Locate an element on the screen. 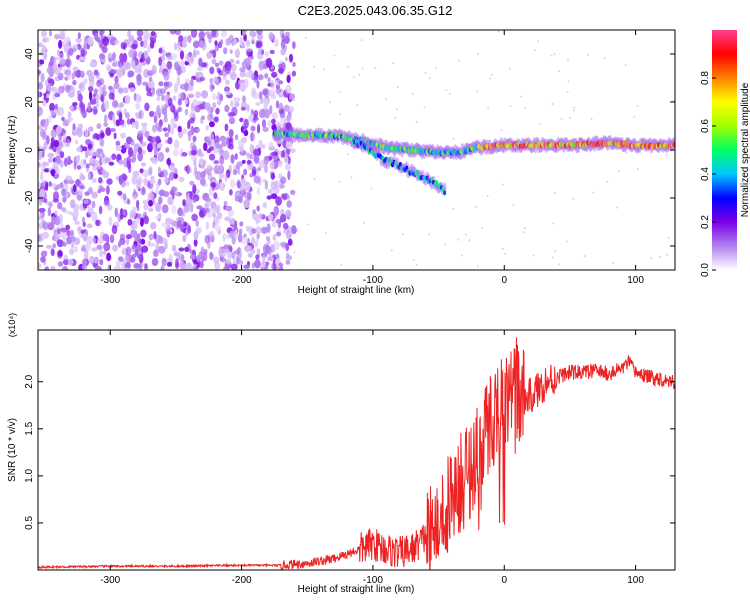 The height and width of the screenshot is (605, 750). colorbar-ticks: 0.0 0.2 0.4 0.6 0.8 is located at coordinates (708, 174).